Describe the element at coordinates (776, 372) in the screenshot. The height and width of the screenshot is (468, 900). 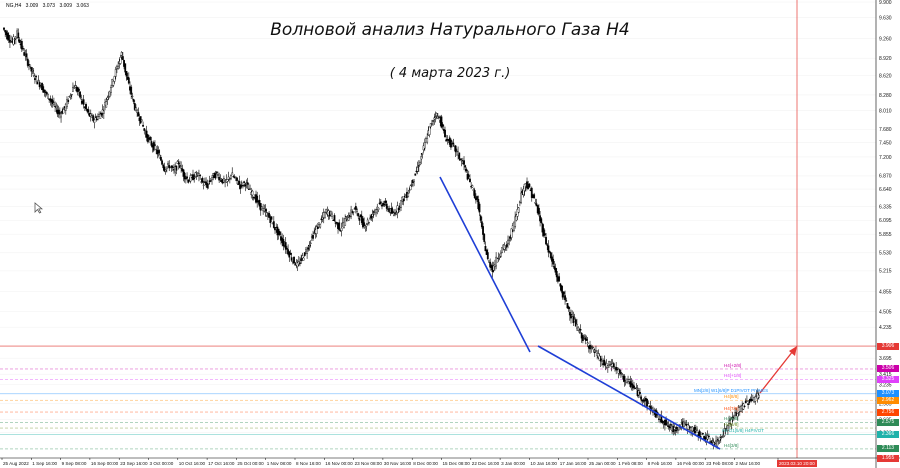
I see `forecast-arrow-line` at that location.